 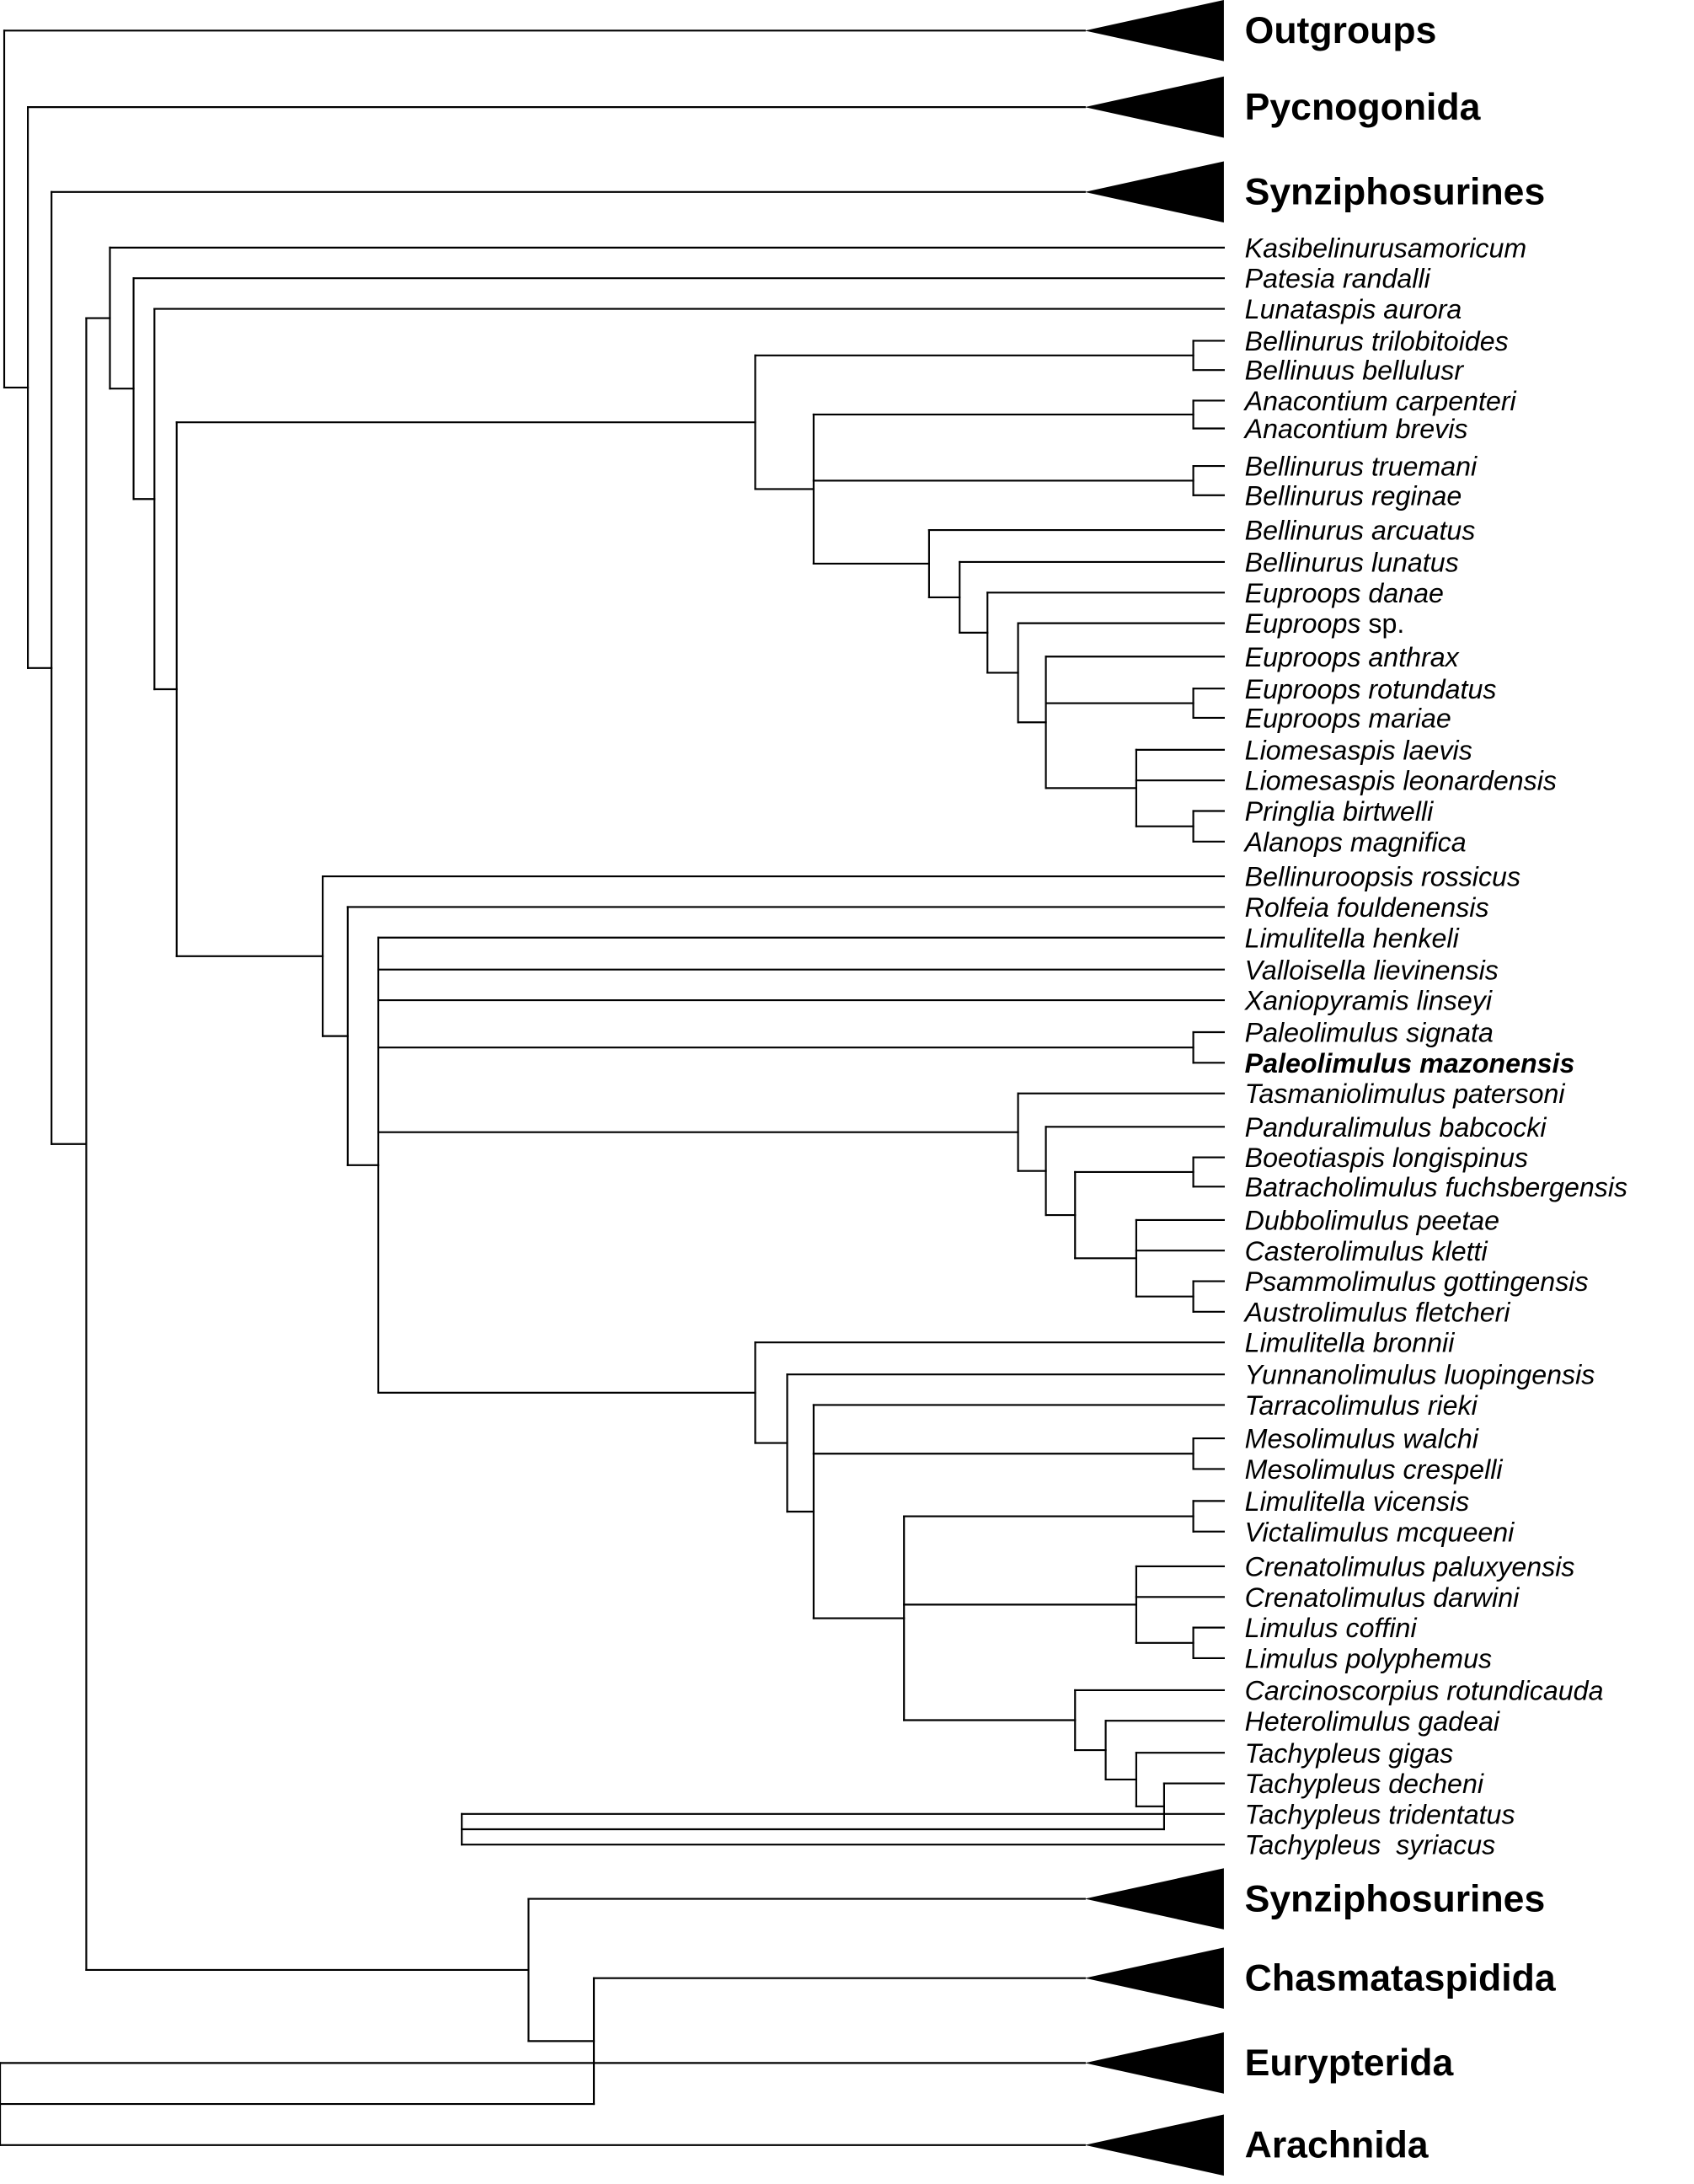 What do you see at coordinates (1339, 811) in the screenshot?
I see `taxon-label: Pringlia birtwelli` at bounding box center [1339, 811].